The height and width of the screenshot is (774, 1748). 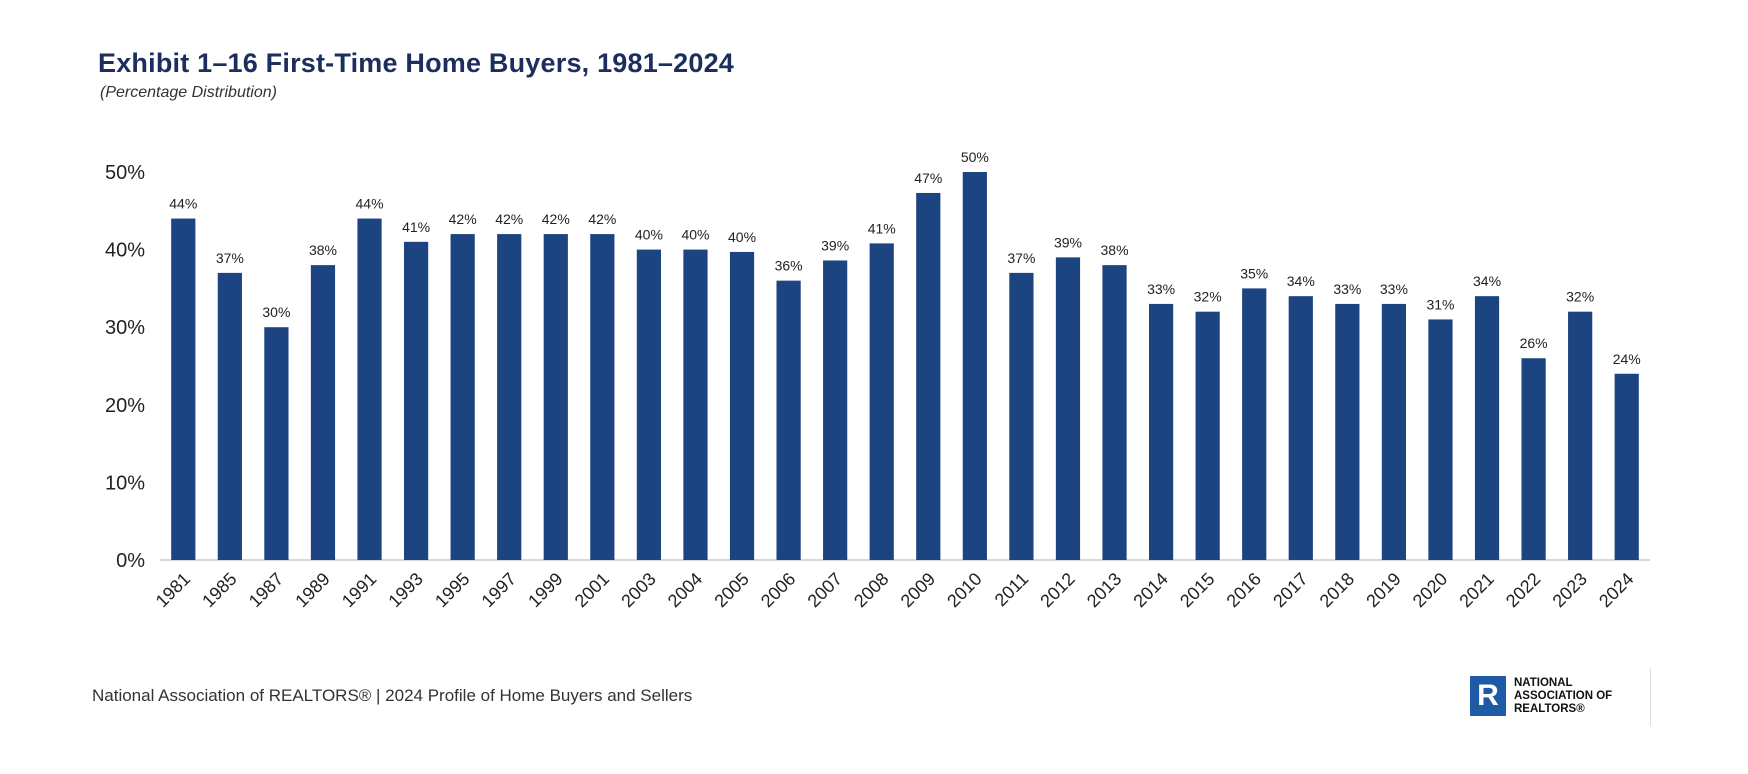 What do you see at coordinates (1207, 435) in the screenshot?
I see `bar-2015` at bounding box center [1207, 435].